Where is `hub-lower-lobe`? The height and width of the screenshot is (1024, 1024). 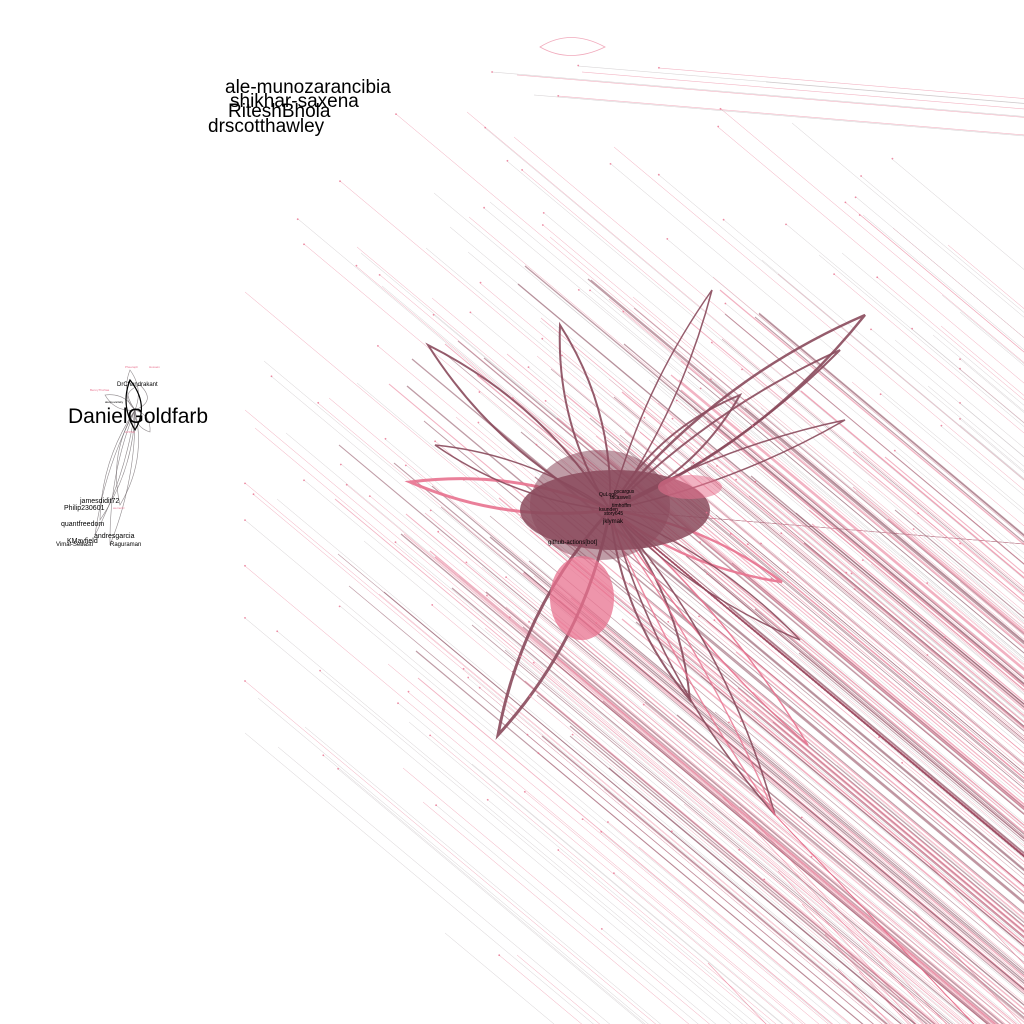
hub-lower-lobe is located at coordinates (582, 598).